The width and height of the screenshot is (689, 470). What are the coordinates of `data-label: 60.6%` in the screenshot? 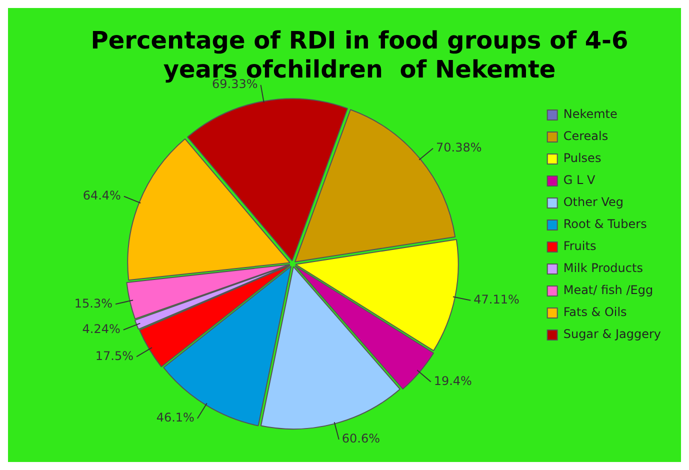 It's located at (361, 439).